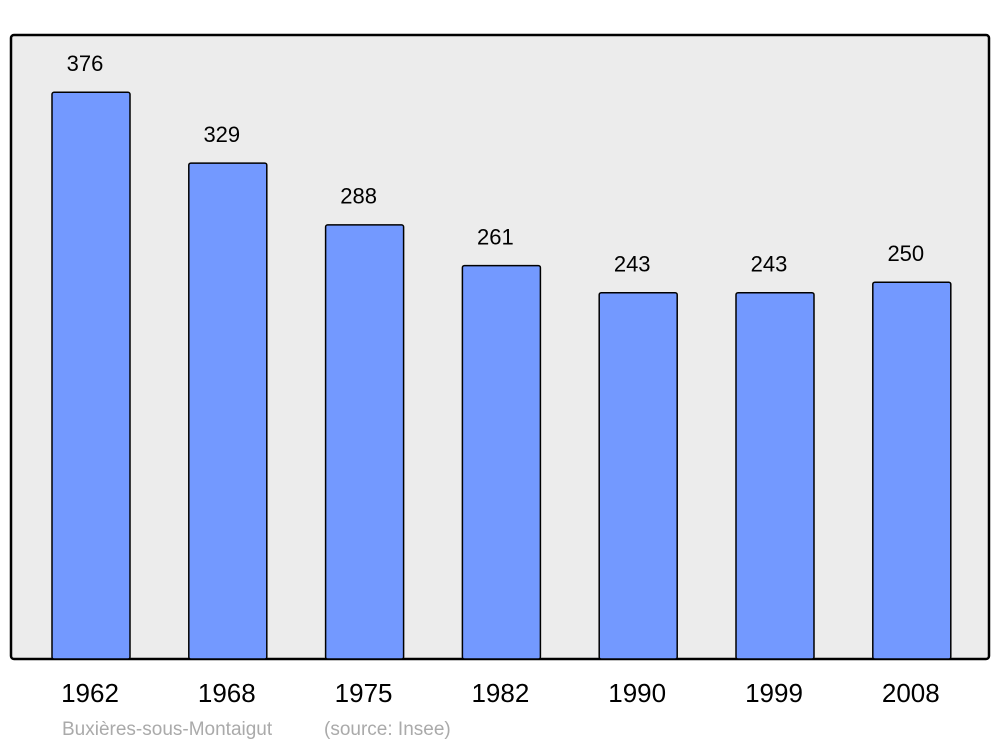 The height and width of the screenshot is (747, 1000). Describe the element at coordinates (500, 693) in the screenshot. I see `x-tick-label: 1982` at that location.